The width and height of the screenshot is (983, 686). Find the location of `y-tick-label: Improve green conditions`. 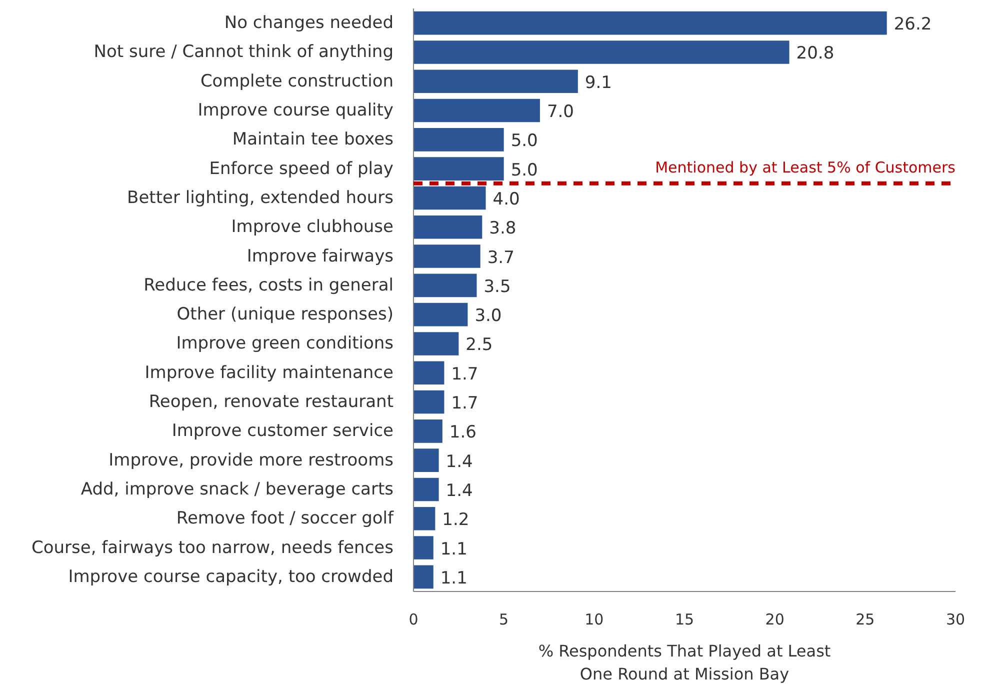

y-tick-label: Improve green conditions is located at coordinates (285, 344).